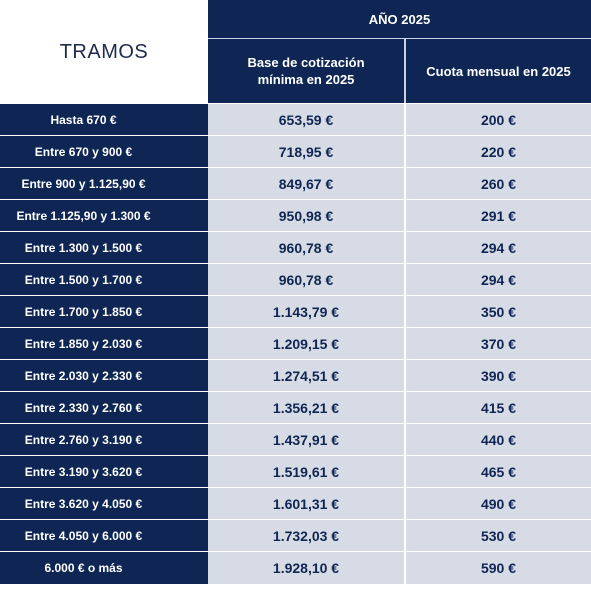  What do you see at coordinates (399, 38) in the screenshot?
I see `header-divider` at bounding box center [399, 38].